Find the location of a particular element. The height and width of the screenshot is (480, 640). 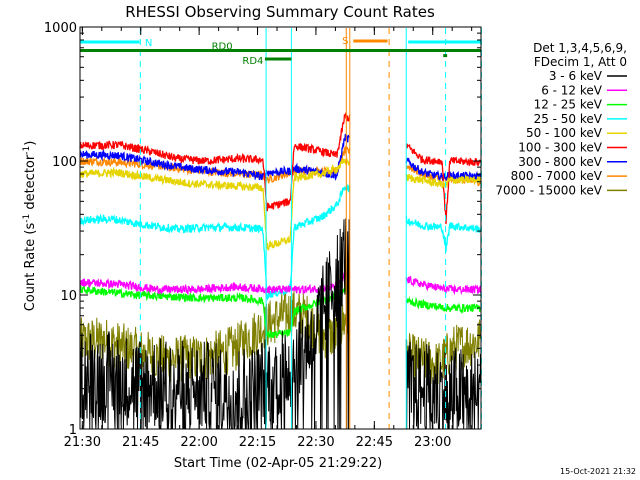

y-tick-label: 1 is located at coordinates (73, 430).